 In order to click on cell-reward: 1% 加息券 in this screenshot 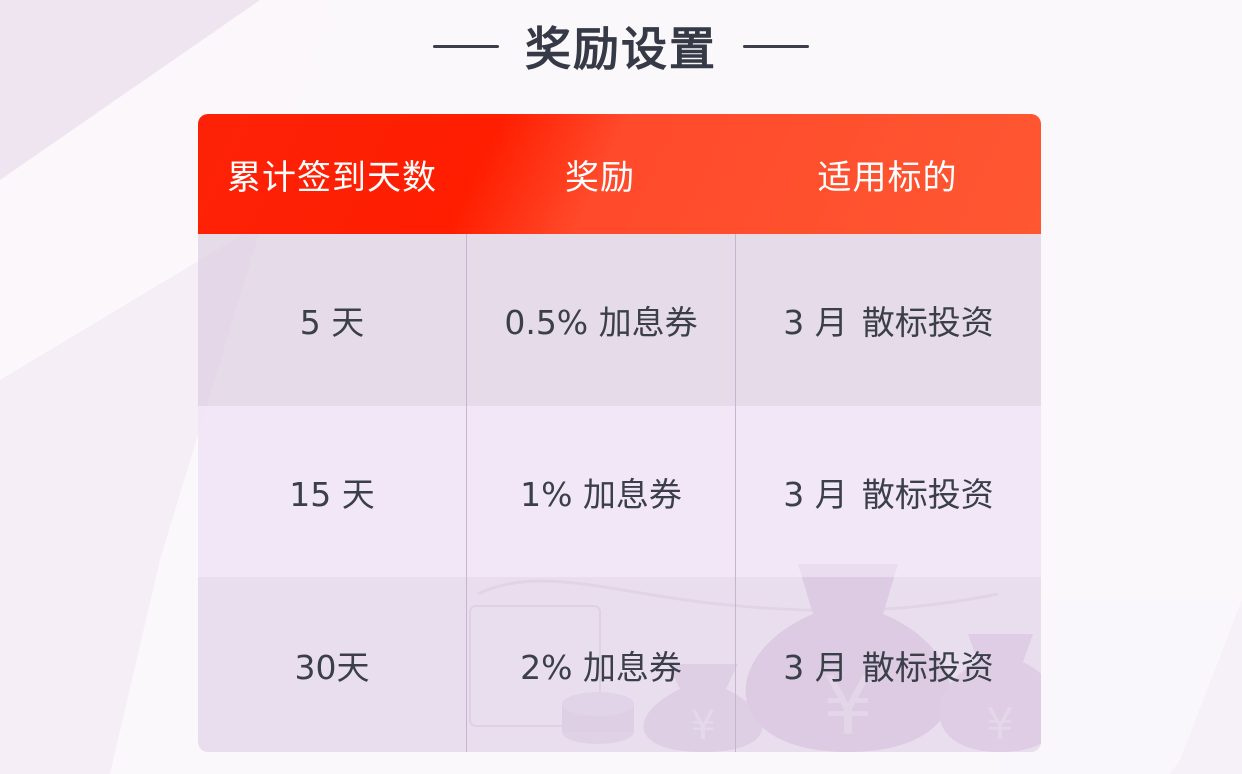, I will do `click(600, 491)`.